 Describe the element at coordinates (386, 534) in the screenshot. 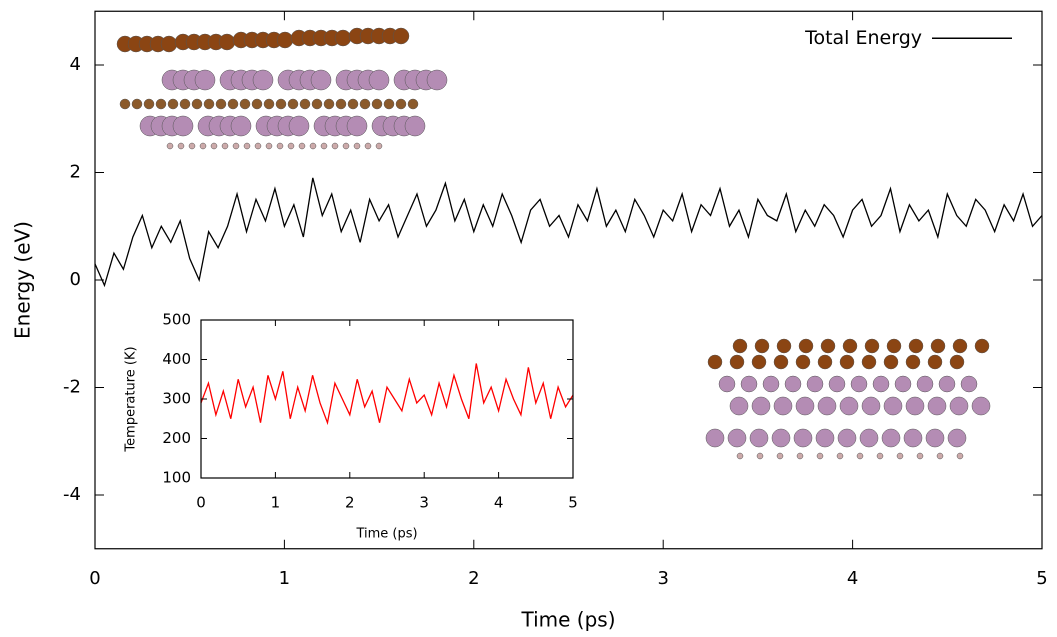

I see `x-axis-label: Time (ps)` at that location.